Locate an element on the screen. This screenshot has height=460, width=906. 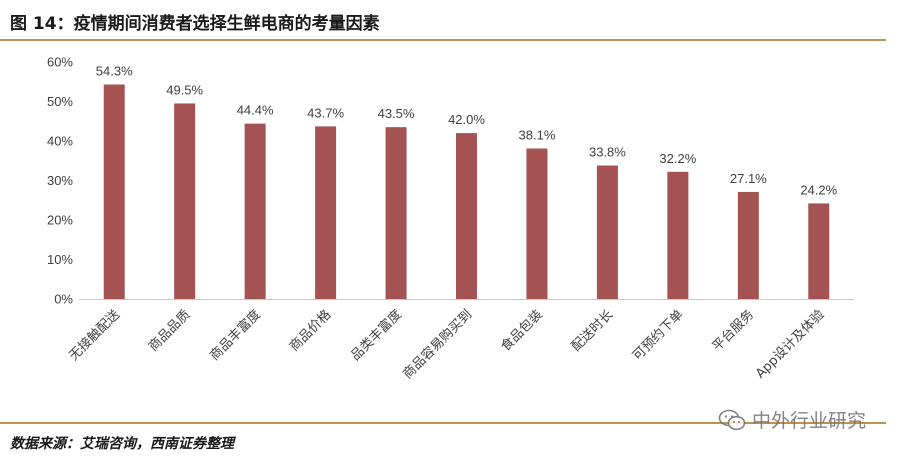
watermark-text: 中外行业研究 is located at coordinates (809, 421).